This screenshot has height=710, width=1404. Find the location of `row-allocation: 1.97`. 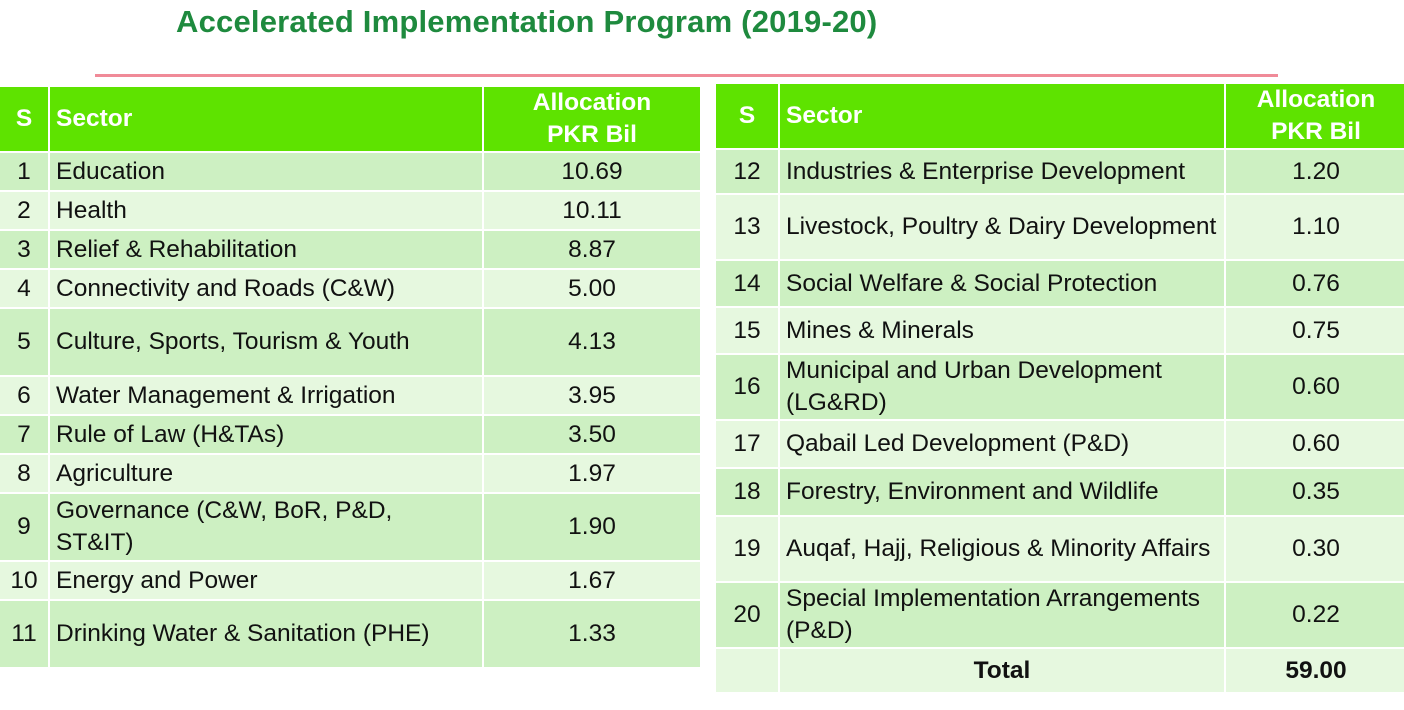

row-allocation: 1.97 is located at coordinates (592, 474).